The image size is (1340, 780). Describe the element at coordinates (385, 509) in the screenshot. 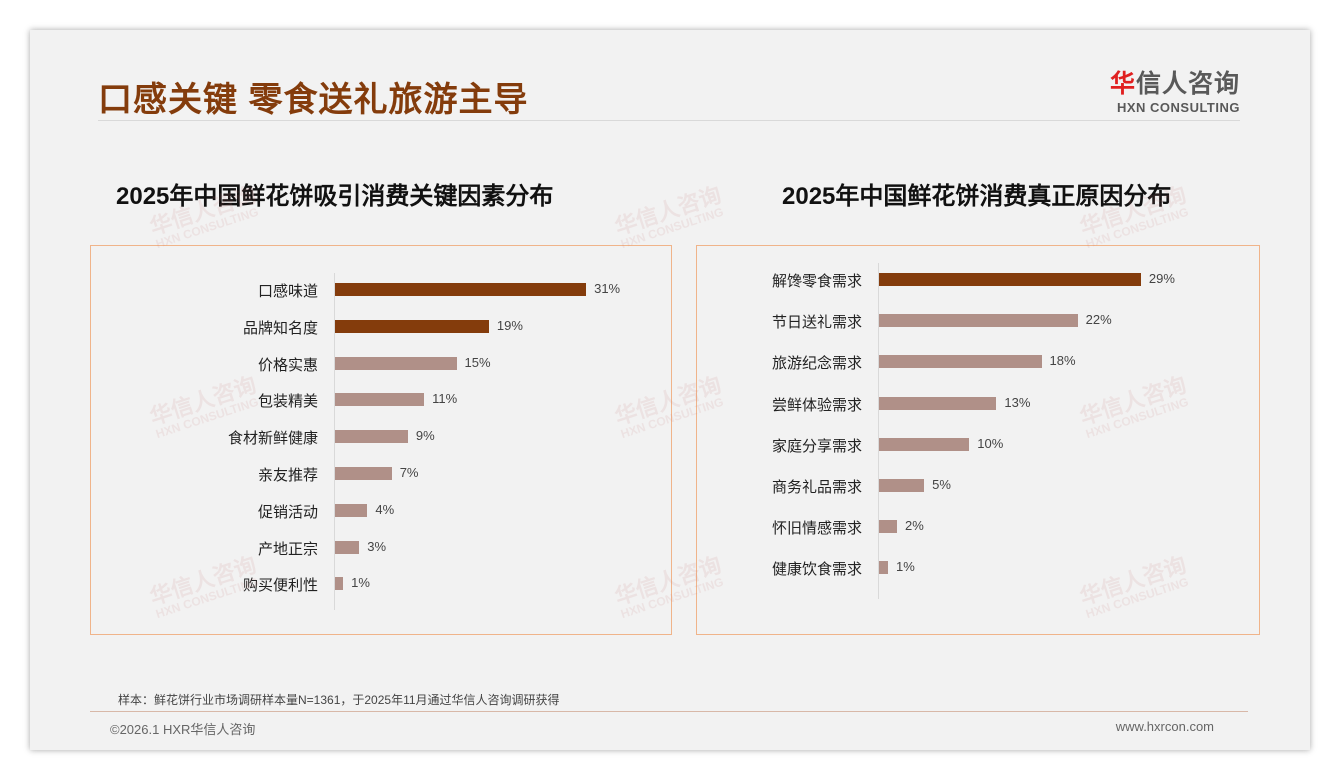

I see `data-label: 4%` at that location.